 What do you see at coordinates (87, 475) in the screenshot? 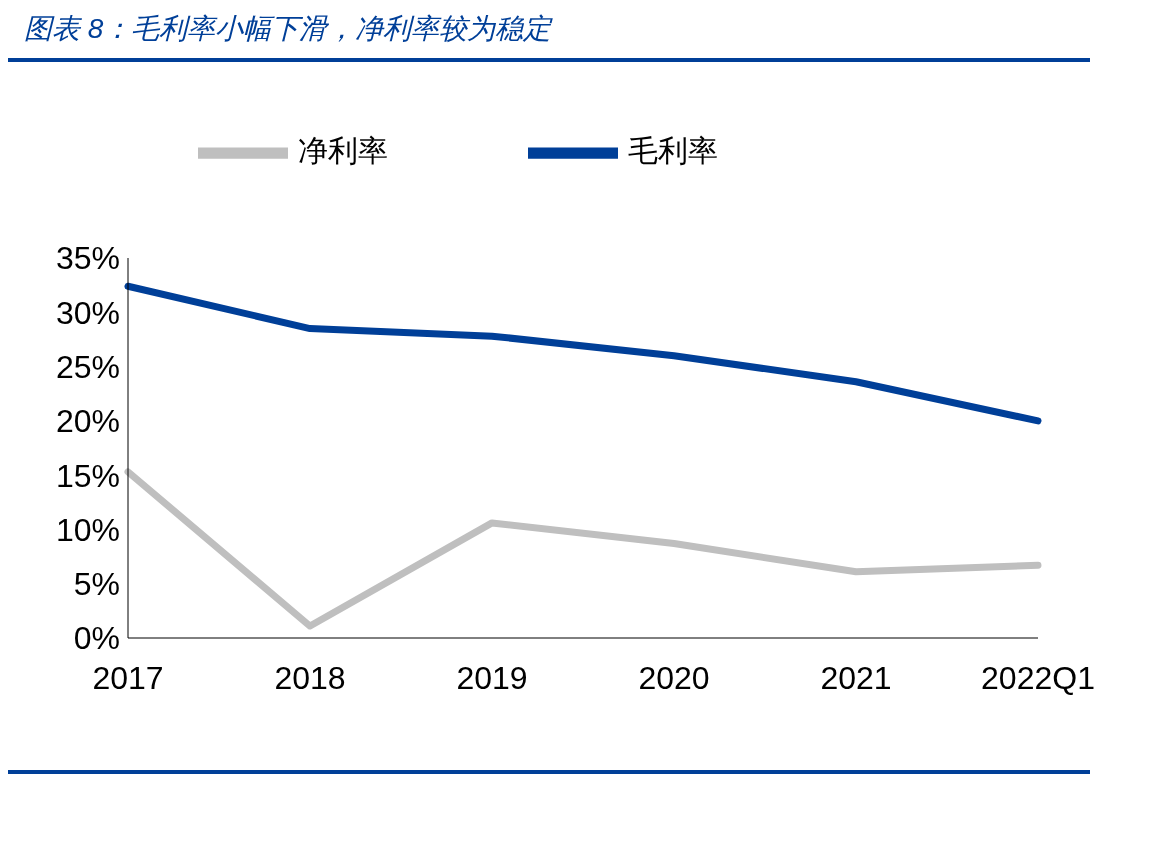
I see `y-tick-label: 15%` at bounding box center [87, 475].